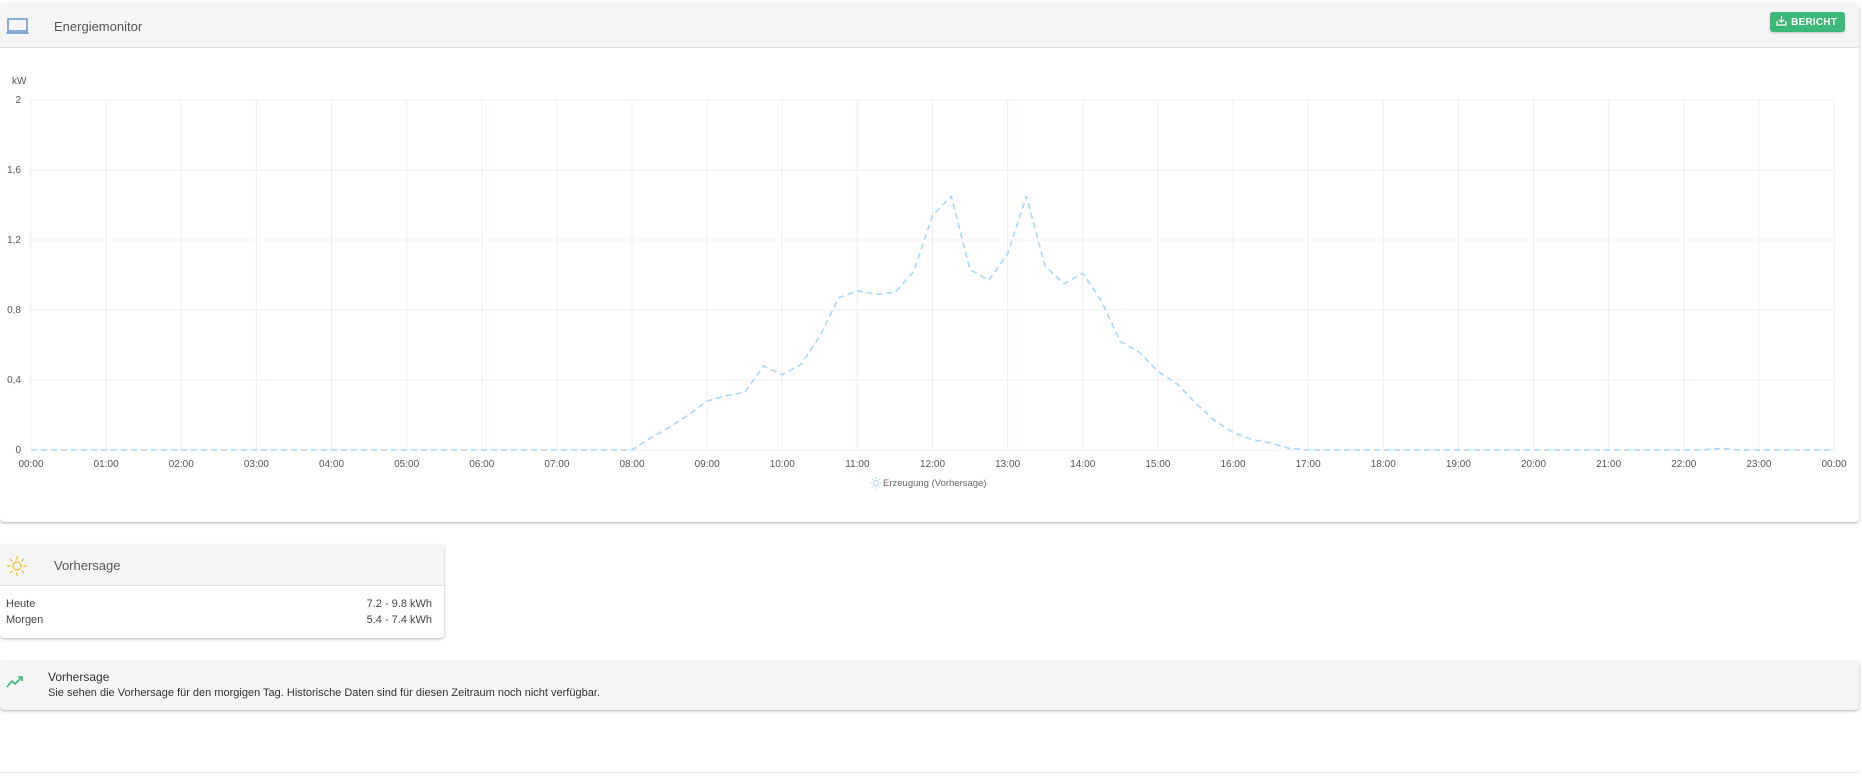 The height and width of the screenshot is (776, 1862). I want to click on x-tick-label: 20:00, so click(1533, 464).